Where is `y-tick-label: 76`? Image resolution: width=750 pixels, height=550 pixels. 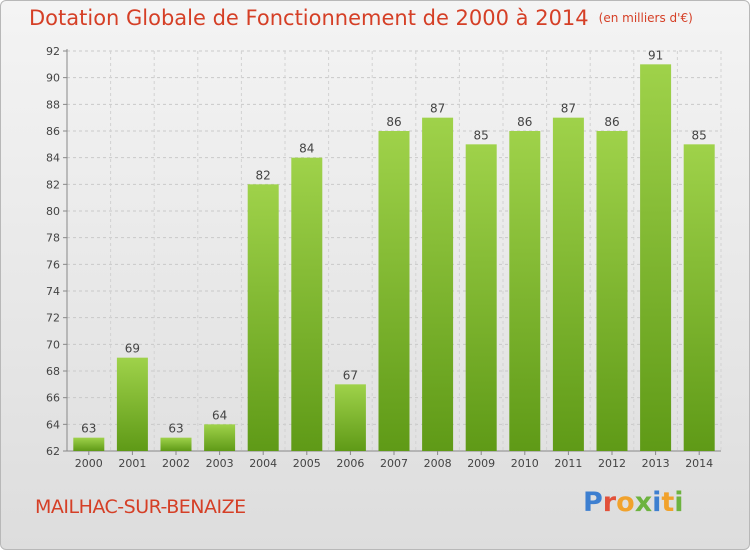 y-tick-label: 76 is located at coordinates (53, 264).